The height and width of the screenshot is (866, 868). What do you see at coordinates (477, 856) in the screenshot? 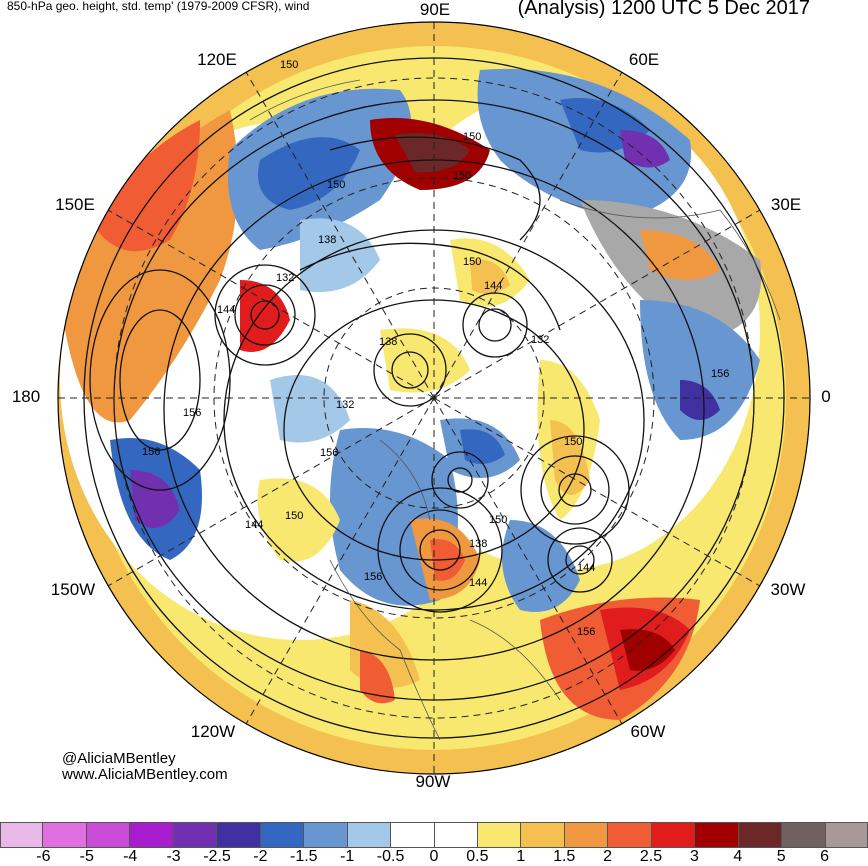
I see `colorbar-tick-label: 0.5` at bounding box center [477, 856].